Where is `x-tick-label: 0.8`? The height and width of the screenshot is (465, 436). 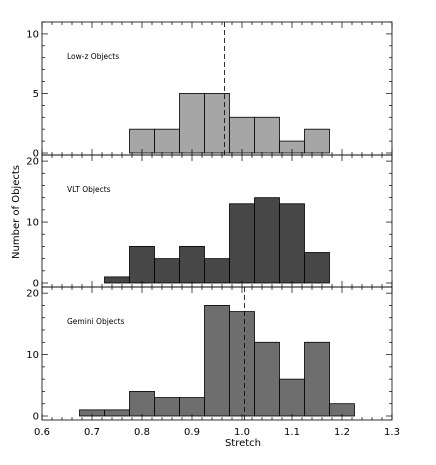
x-tick-label: 0.8 is located at coordinates (142, 432).